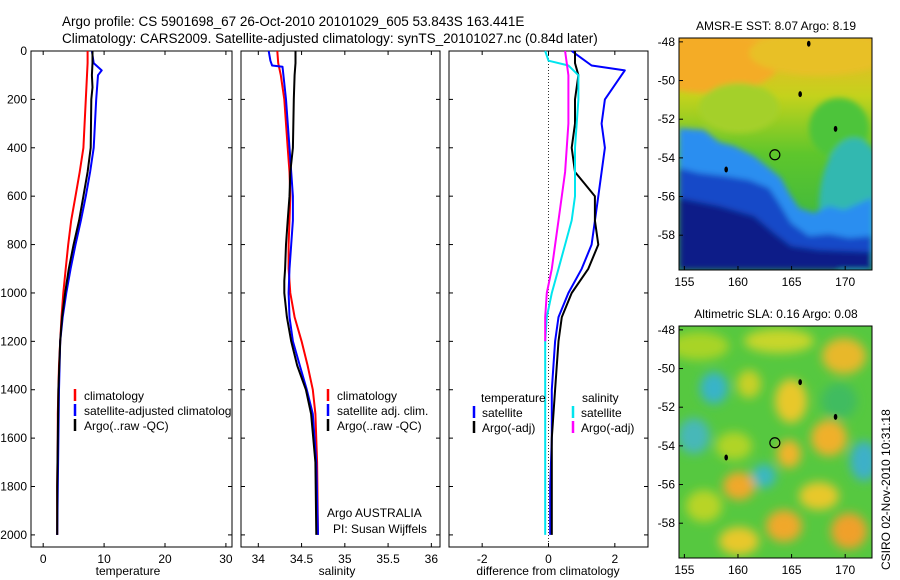  I want to click on x-tick-label: 30, so click(226, 559).